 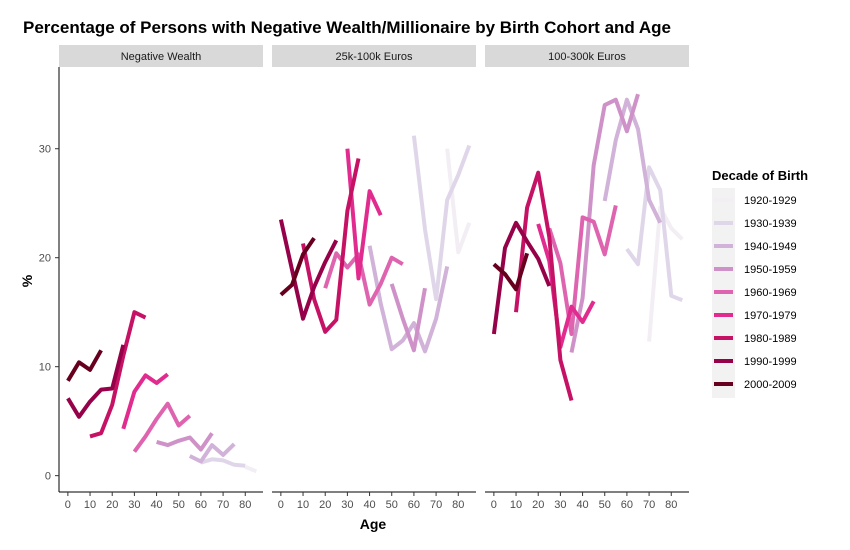 What do you see at coordinates (48, 477) in the screenshot?
I see `y-tick-label: 0` at bounding box center [48, 477].